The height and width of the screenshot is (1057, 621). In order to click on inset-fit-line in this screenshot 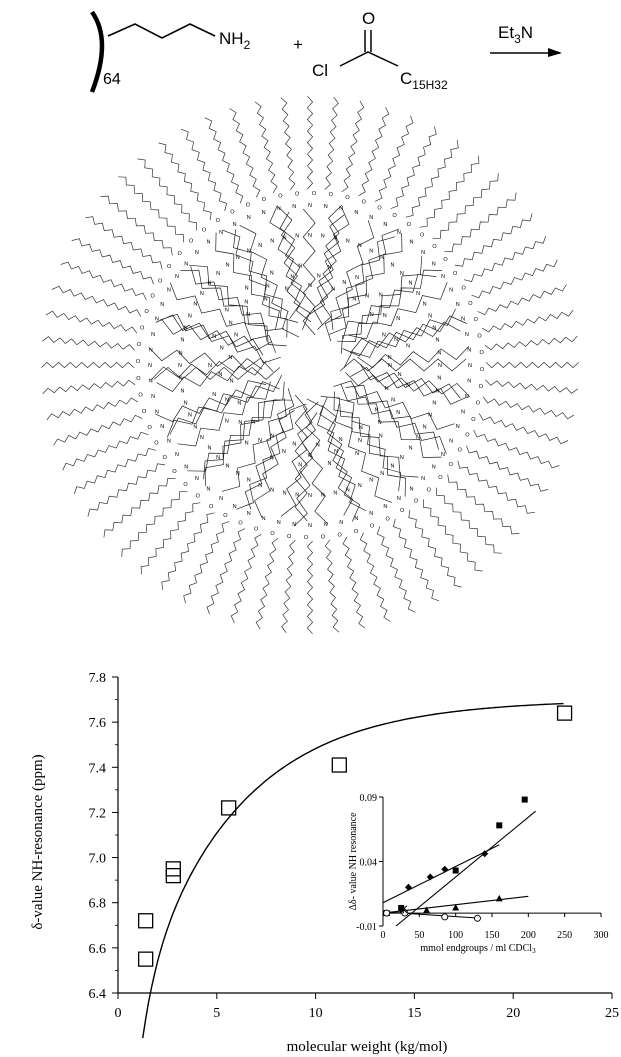, I will do `click(441, 874)`.